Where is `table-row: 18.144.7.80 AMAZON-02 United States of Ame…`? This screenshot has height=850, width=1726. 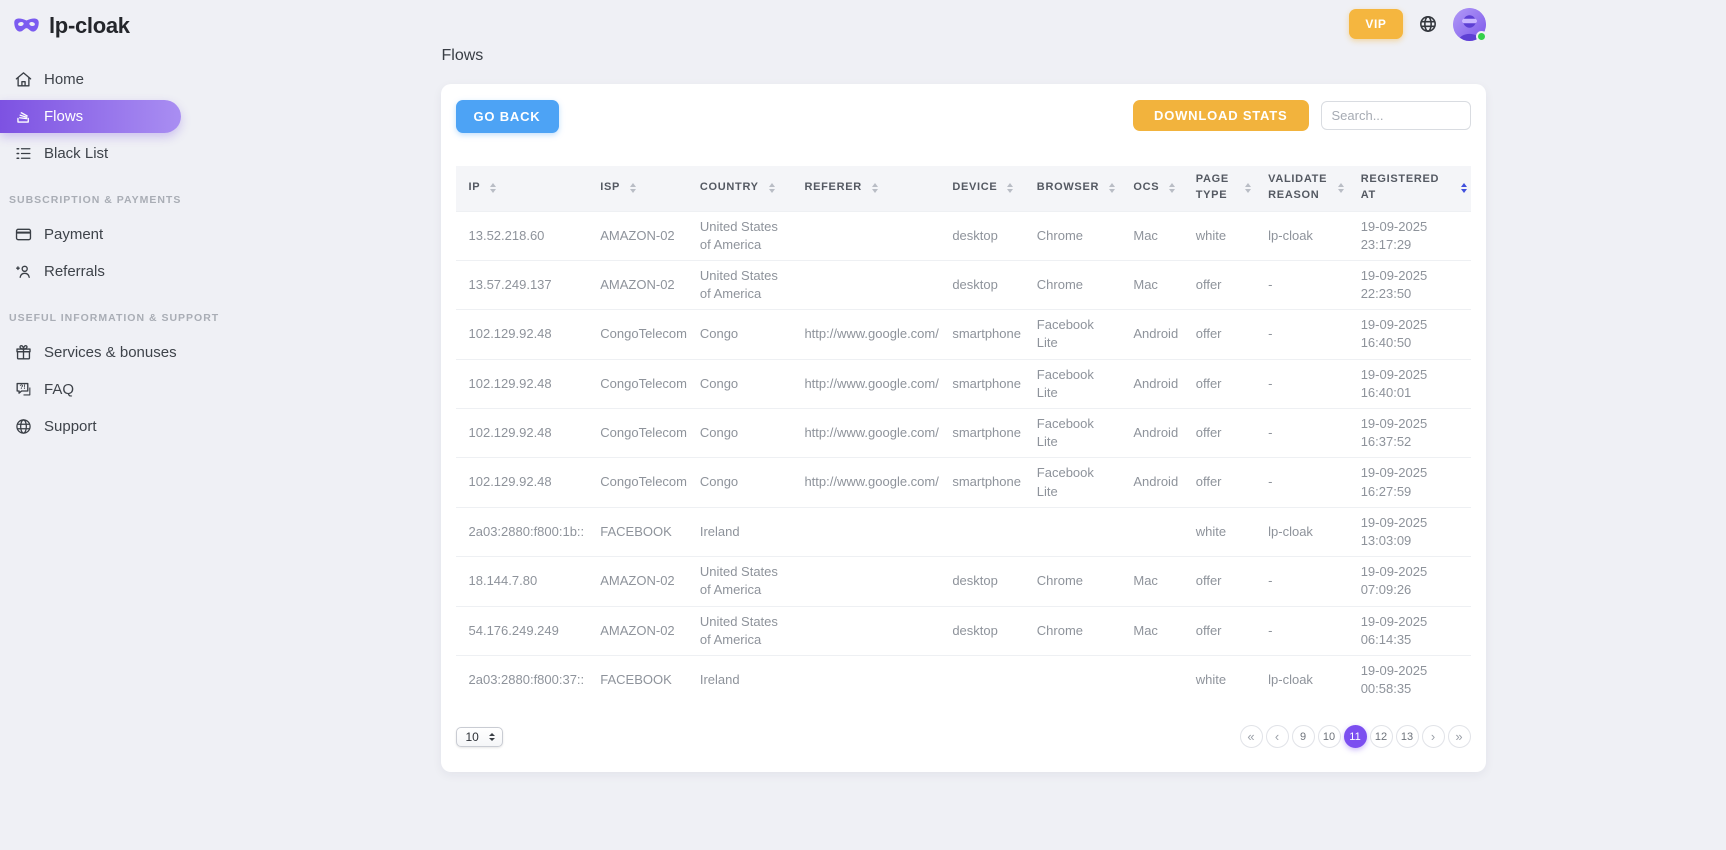
table-row: 18.144.7.80 AMAZON-02 United States of Ame… is located at coordinates (963, 581).